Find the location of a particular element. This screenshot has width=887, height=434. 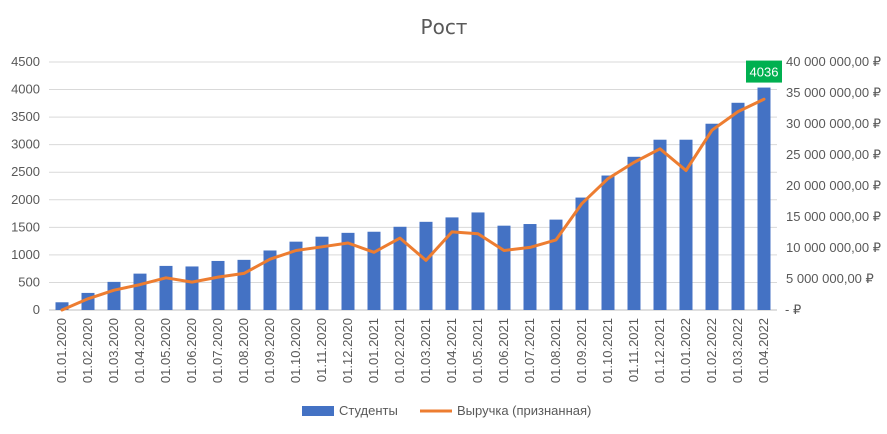

x-axis-tick-label: 01.03.2020 is located at coordinates (113, 350).